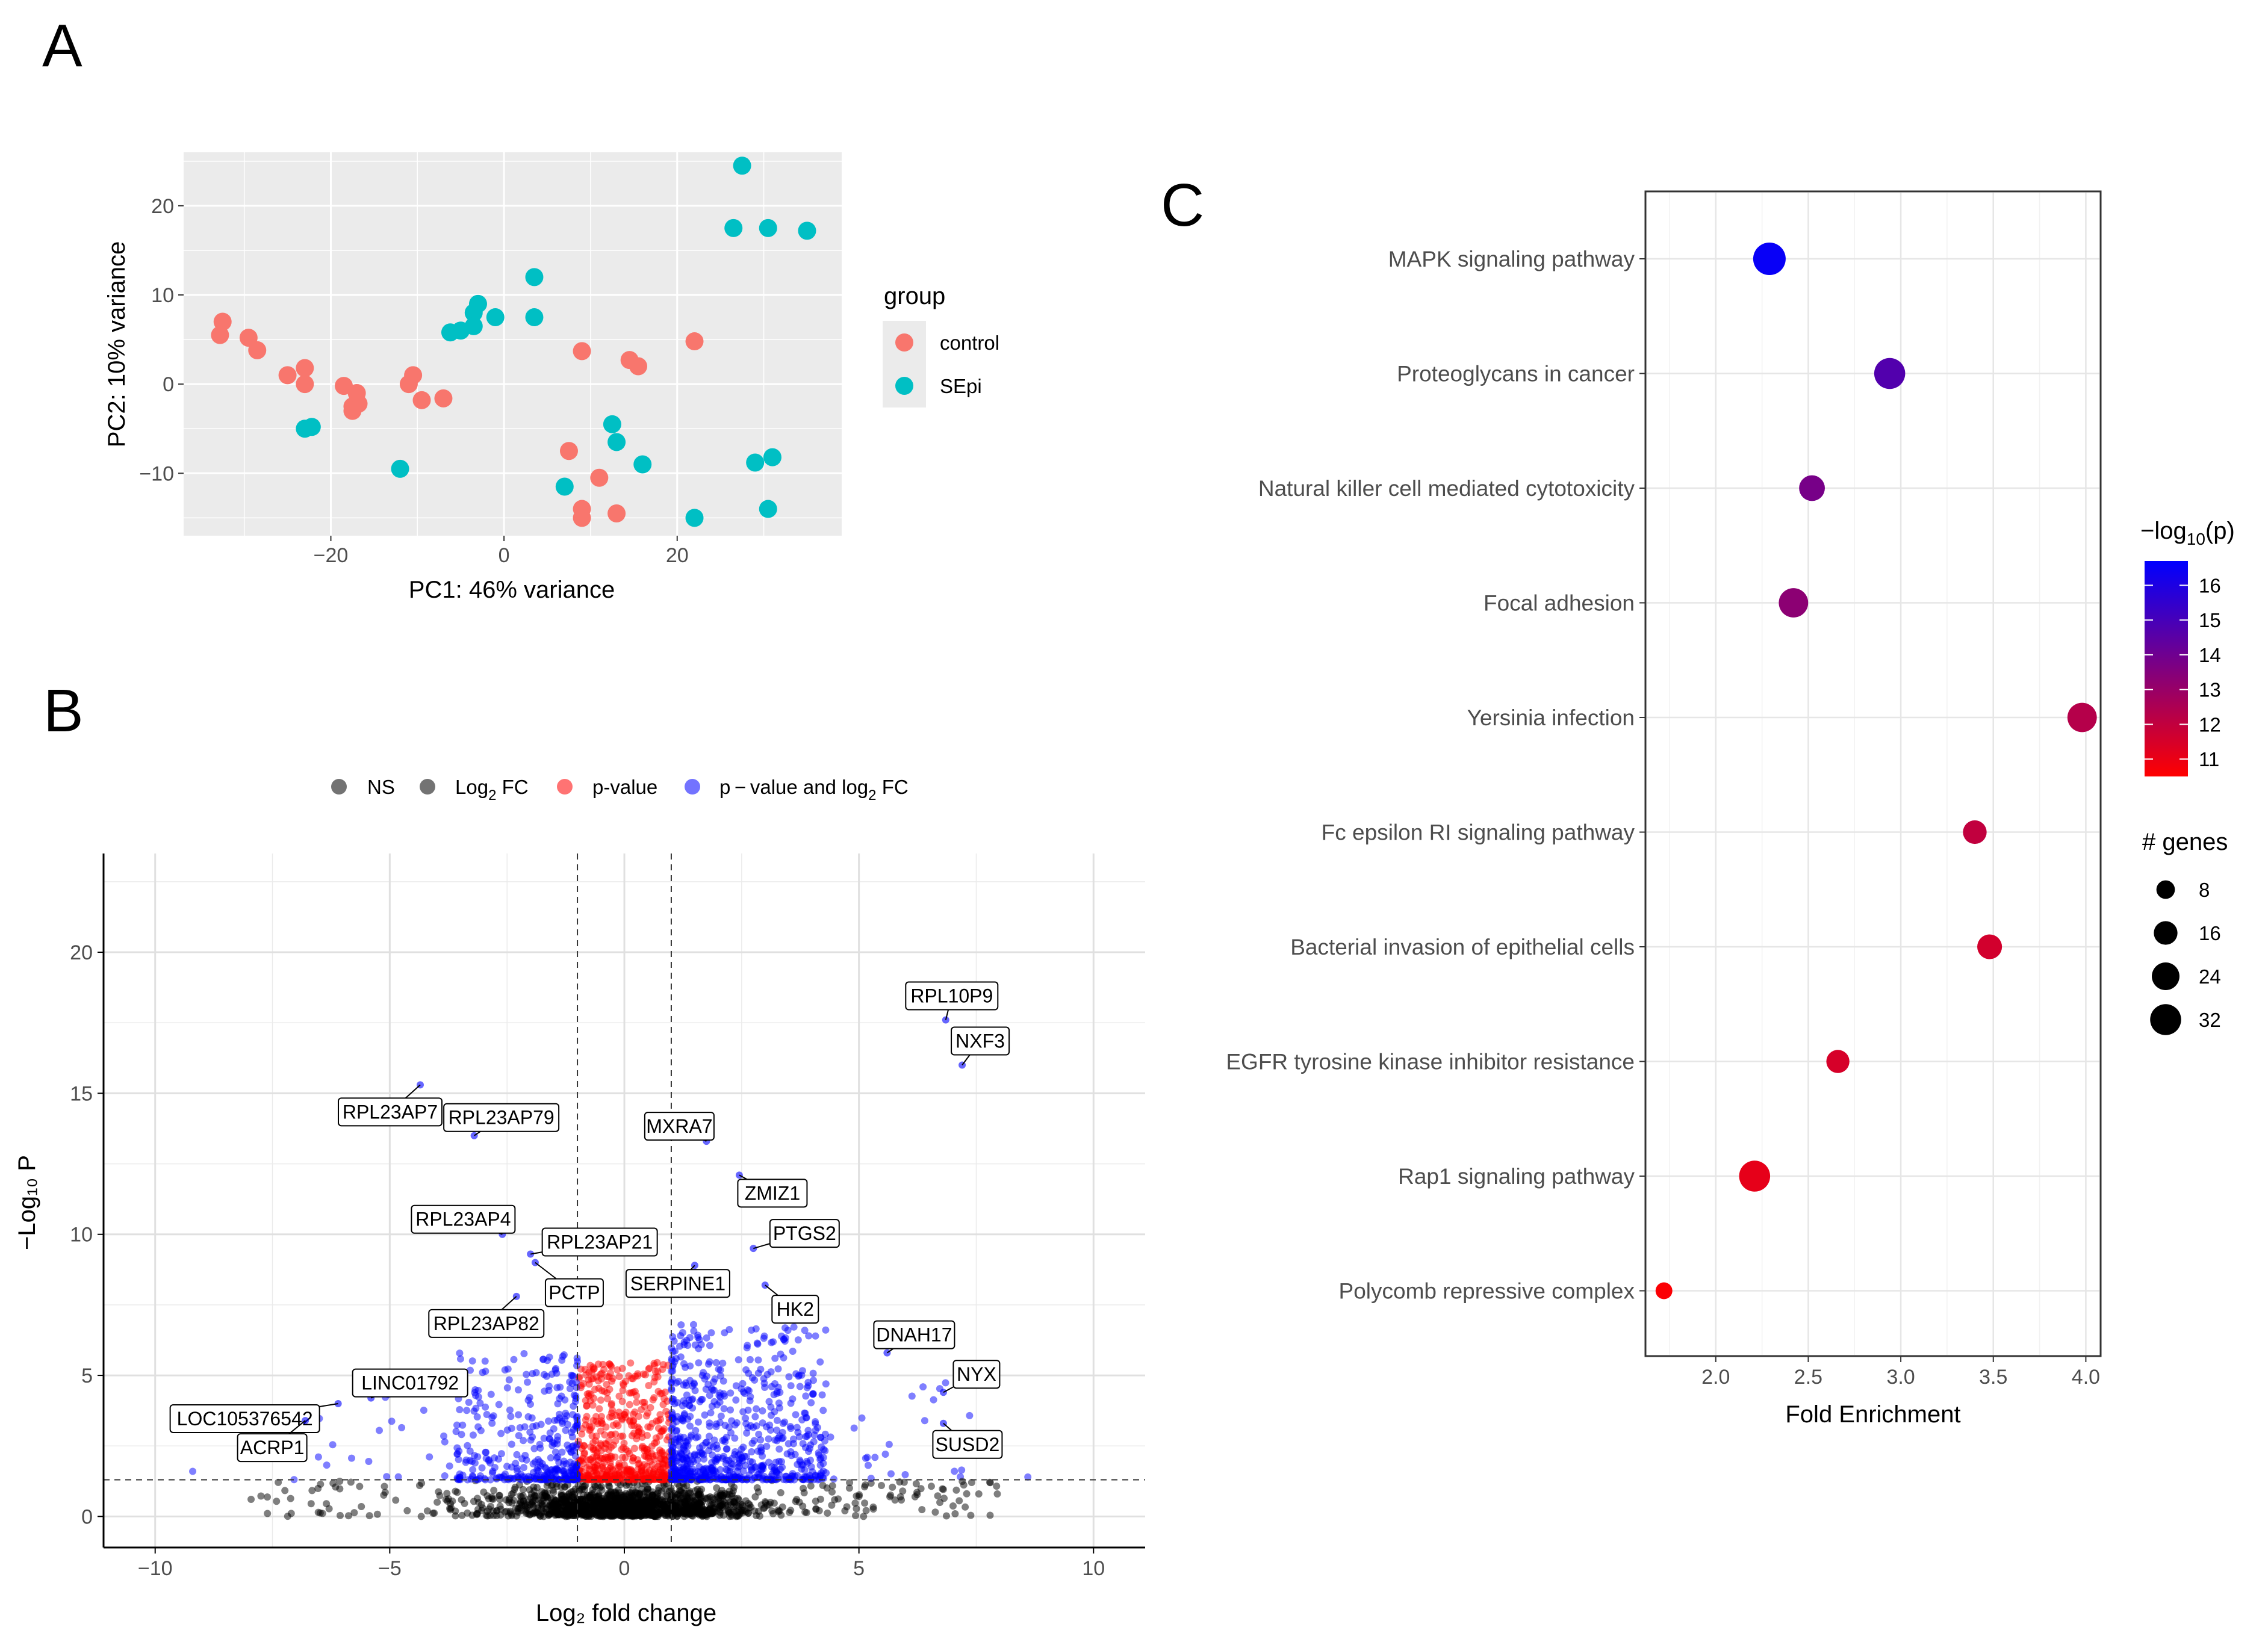 This screenshot has height=1645, width=2268. Describe the element at coordinates (582, 518) in the screenshot. I see `pca-point-control` at that location.